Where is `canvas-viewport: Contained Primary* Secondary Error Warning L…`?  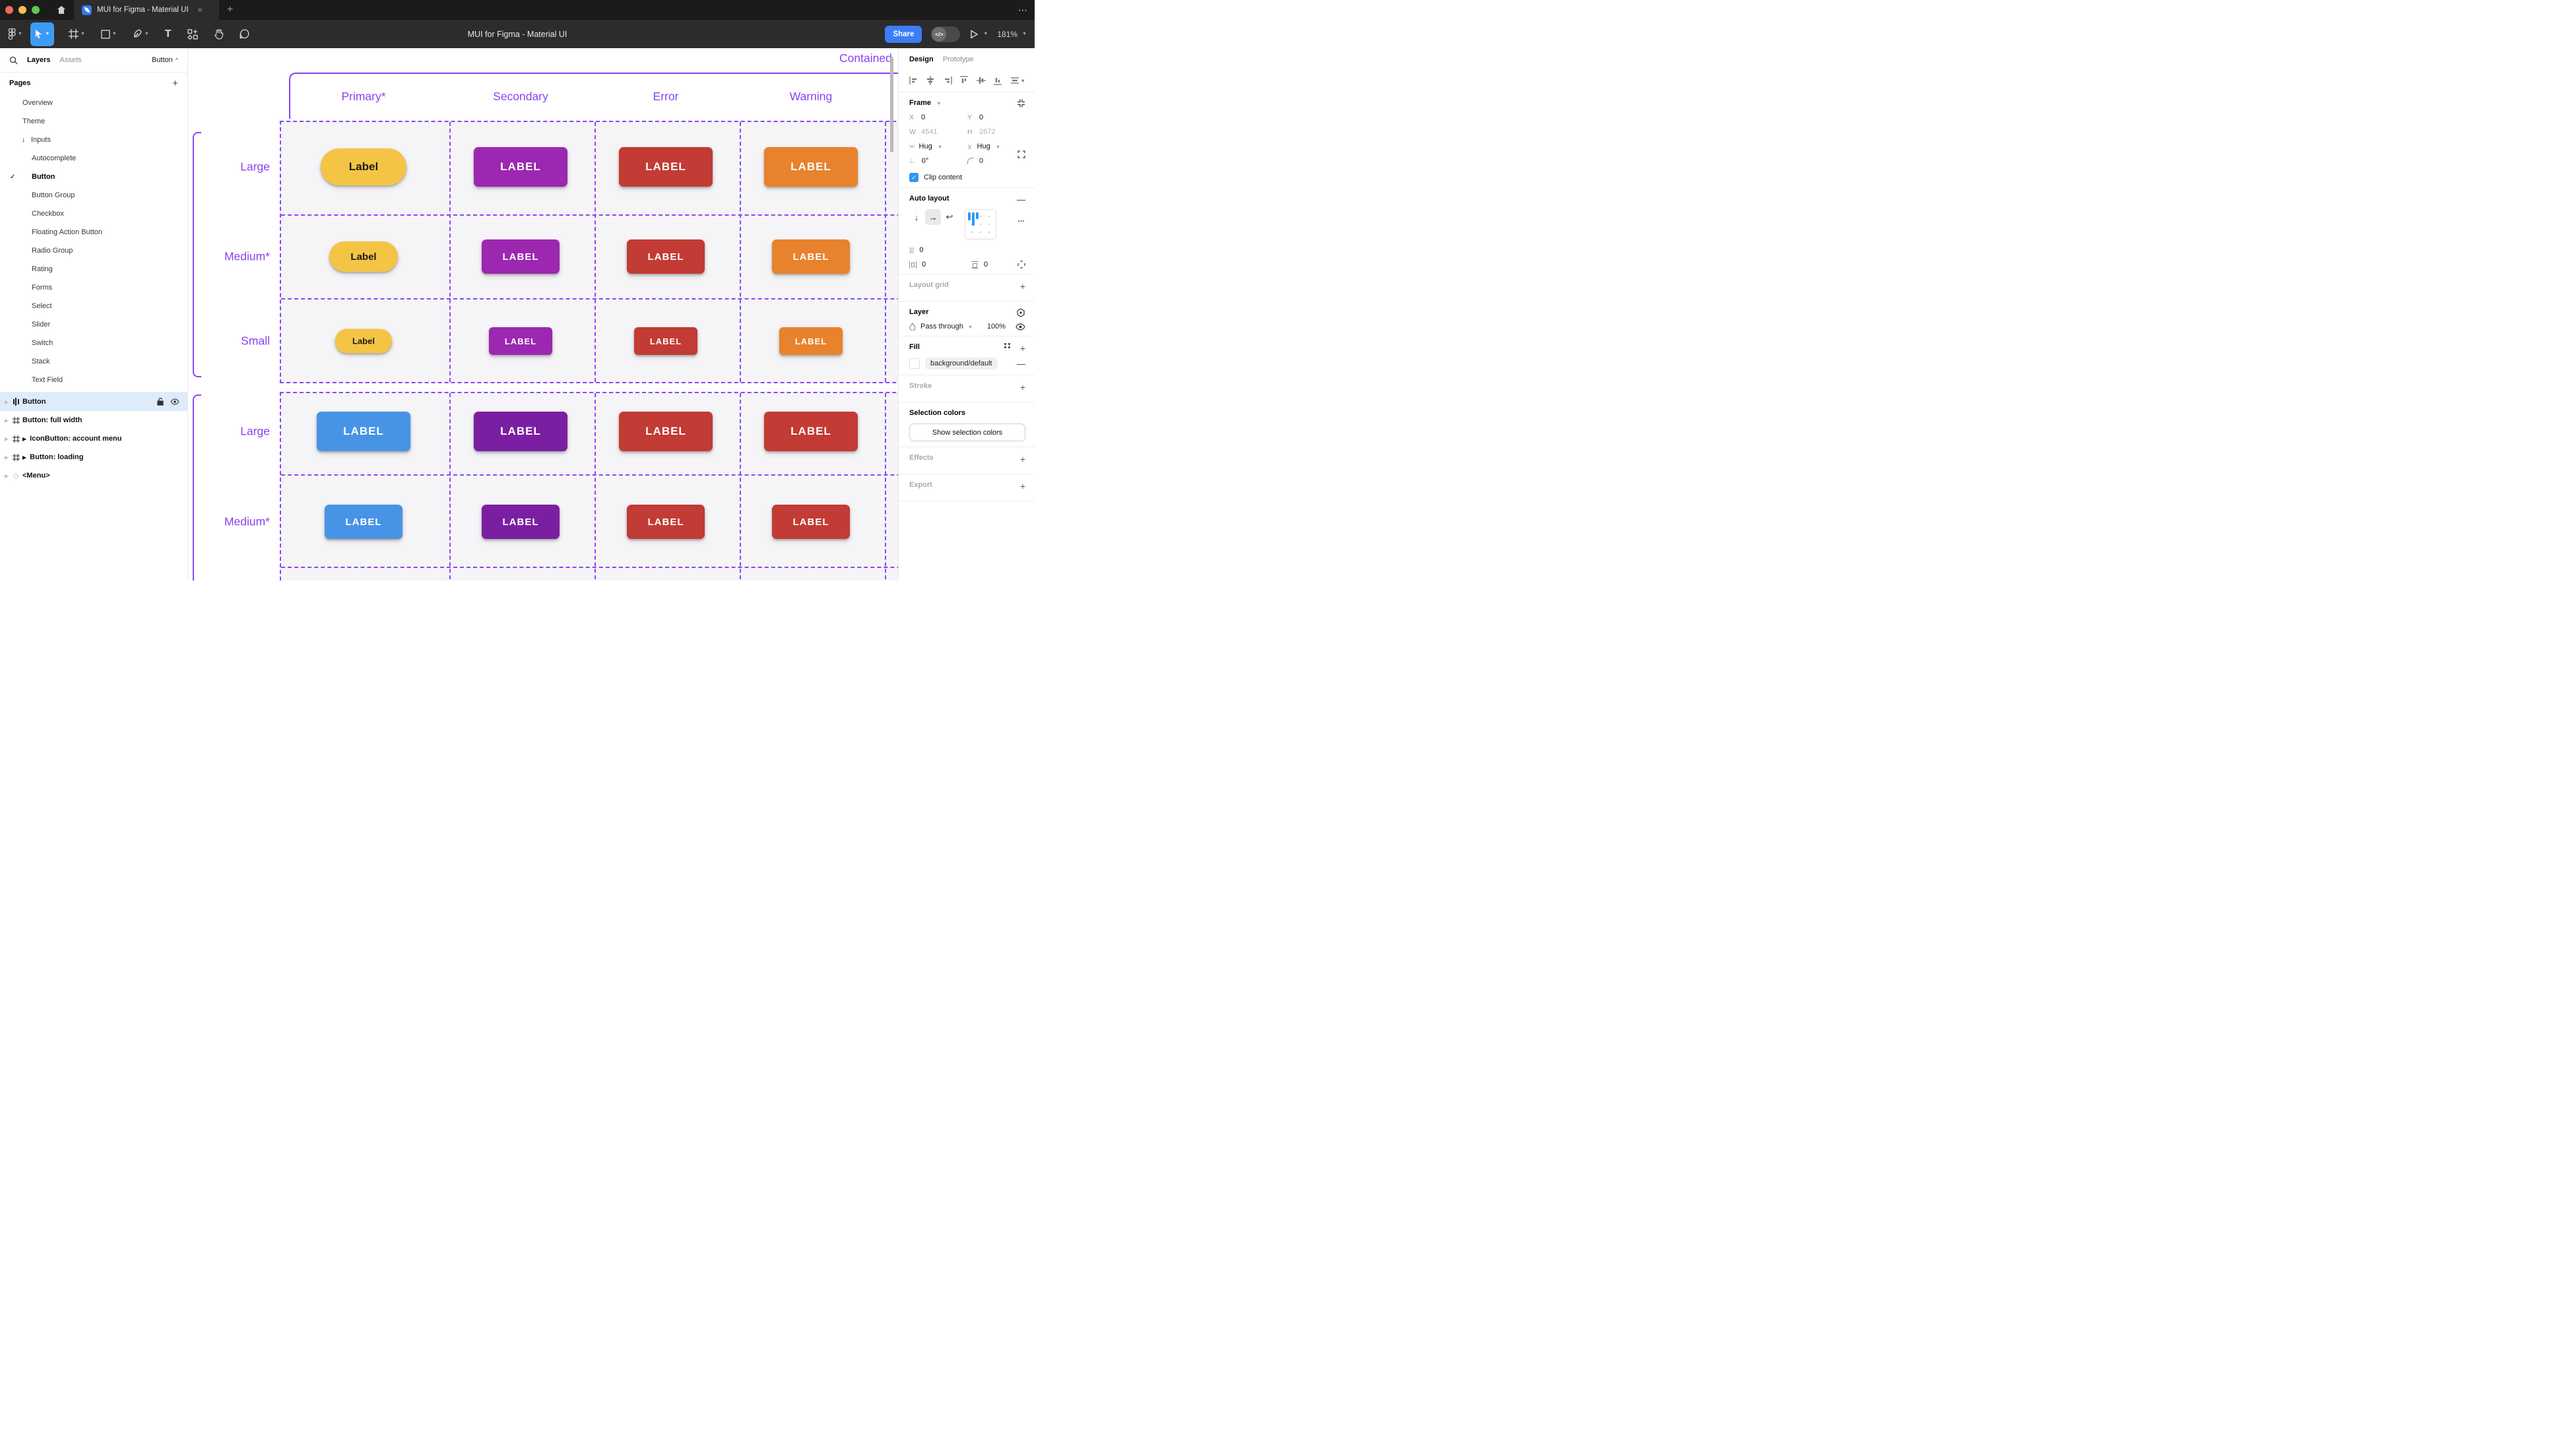
canvas-viewport: Contained Primary* Secondary Error Warning L… is located at coordinates (543, 314).